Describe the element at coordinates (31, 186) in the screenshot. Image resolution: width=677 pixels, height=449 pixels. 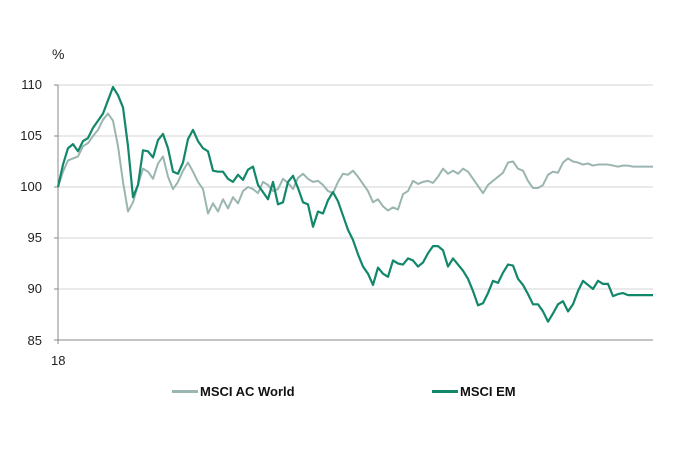
I see `y-tick-100: 100` at that location.